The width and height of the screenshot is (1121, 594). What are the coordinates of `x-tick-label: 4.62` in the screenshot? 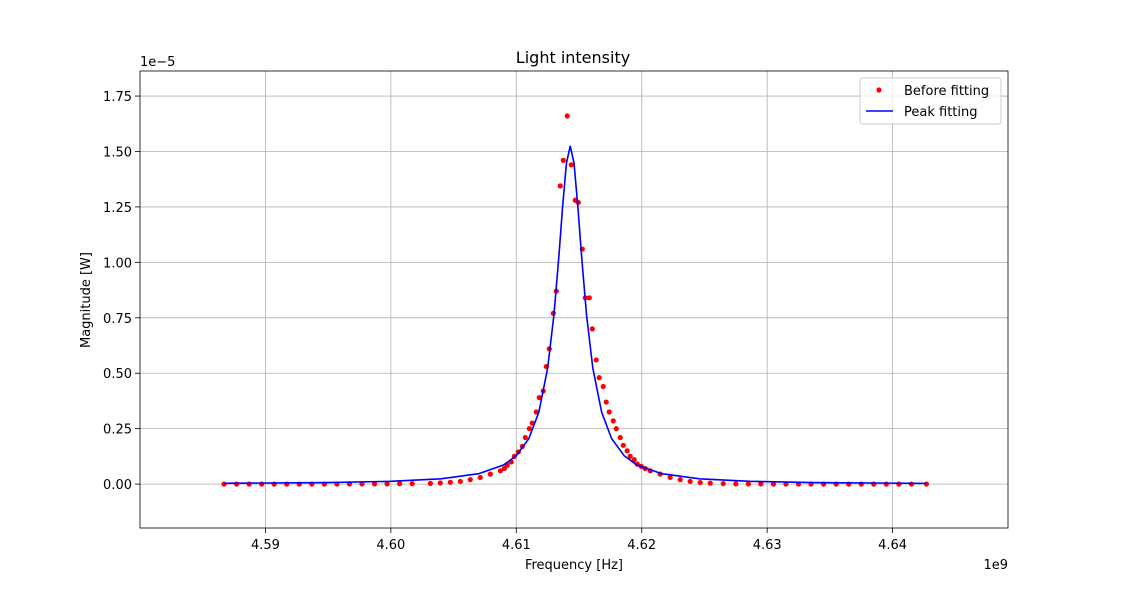 It's located at (641, 545).